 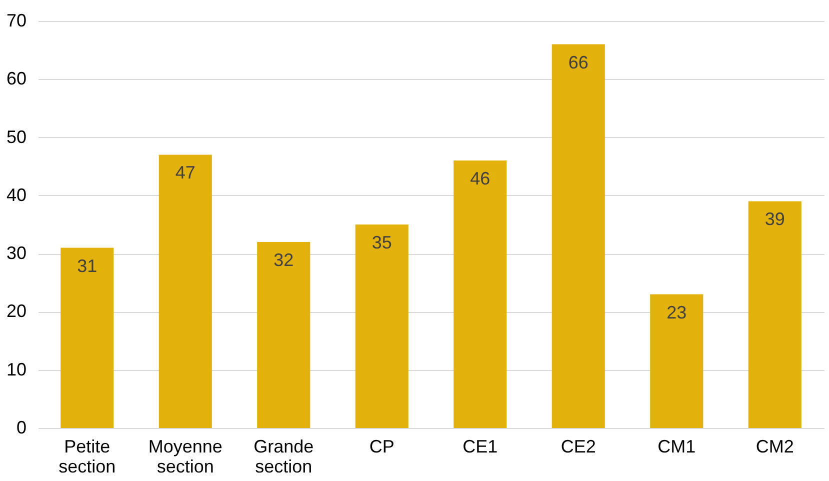 What do you see at coordinates (578, 62) in the screenshot?
I see `data-label: 66` at bounding box center [578, 62].